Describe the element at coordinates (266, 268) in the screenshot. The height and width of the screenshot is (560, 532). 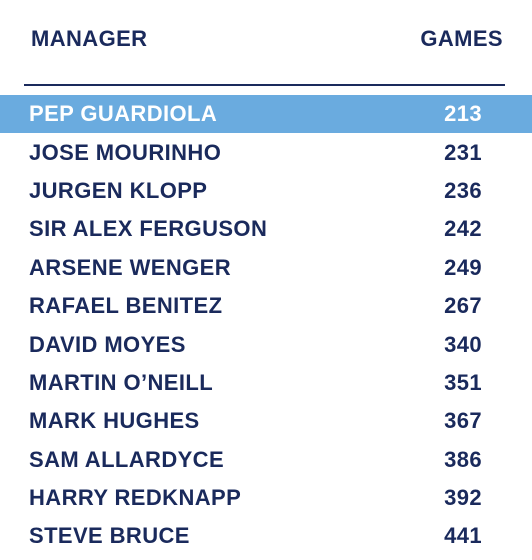
I see `table-row: ARSENE WENGER 249` at that location.